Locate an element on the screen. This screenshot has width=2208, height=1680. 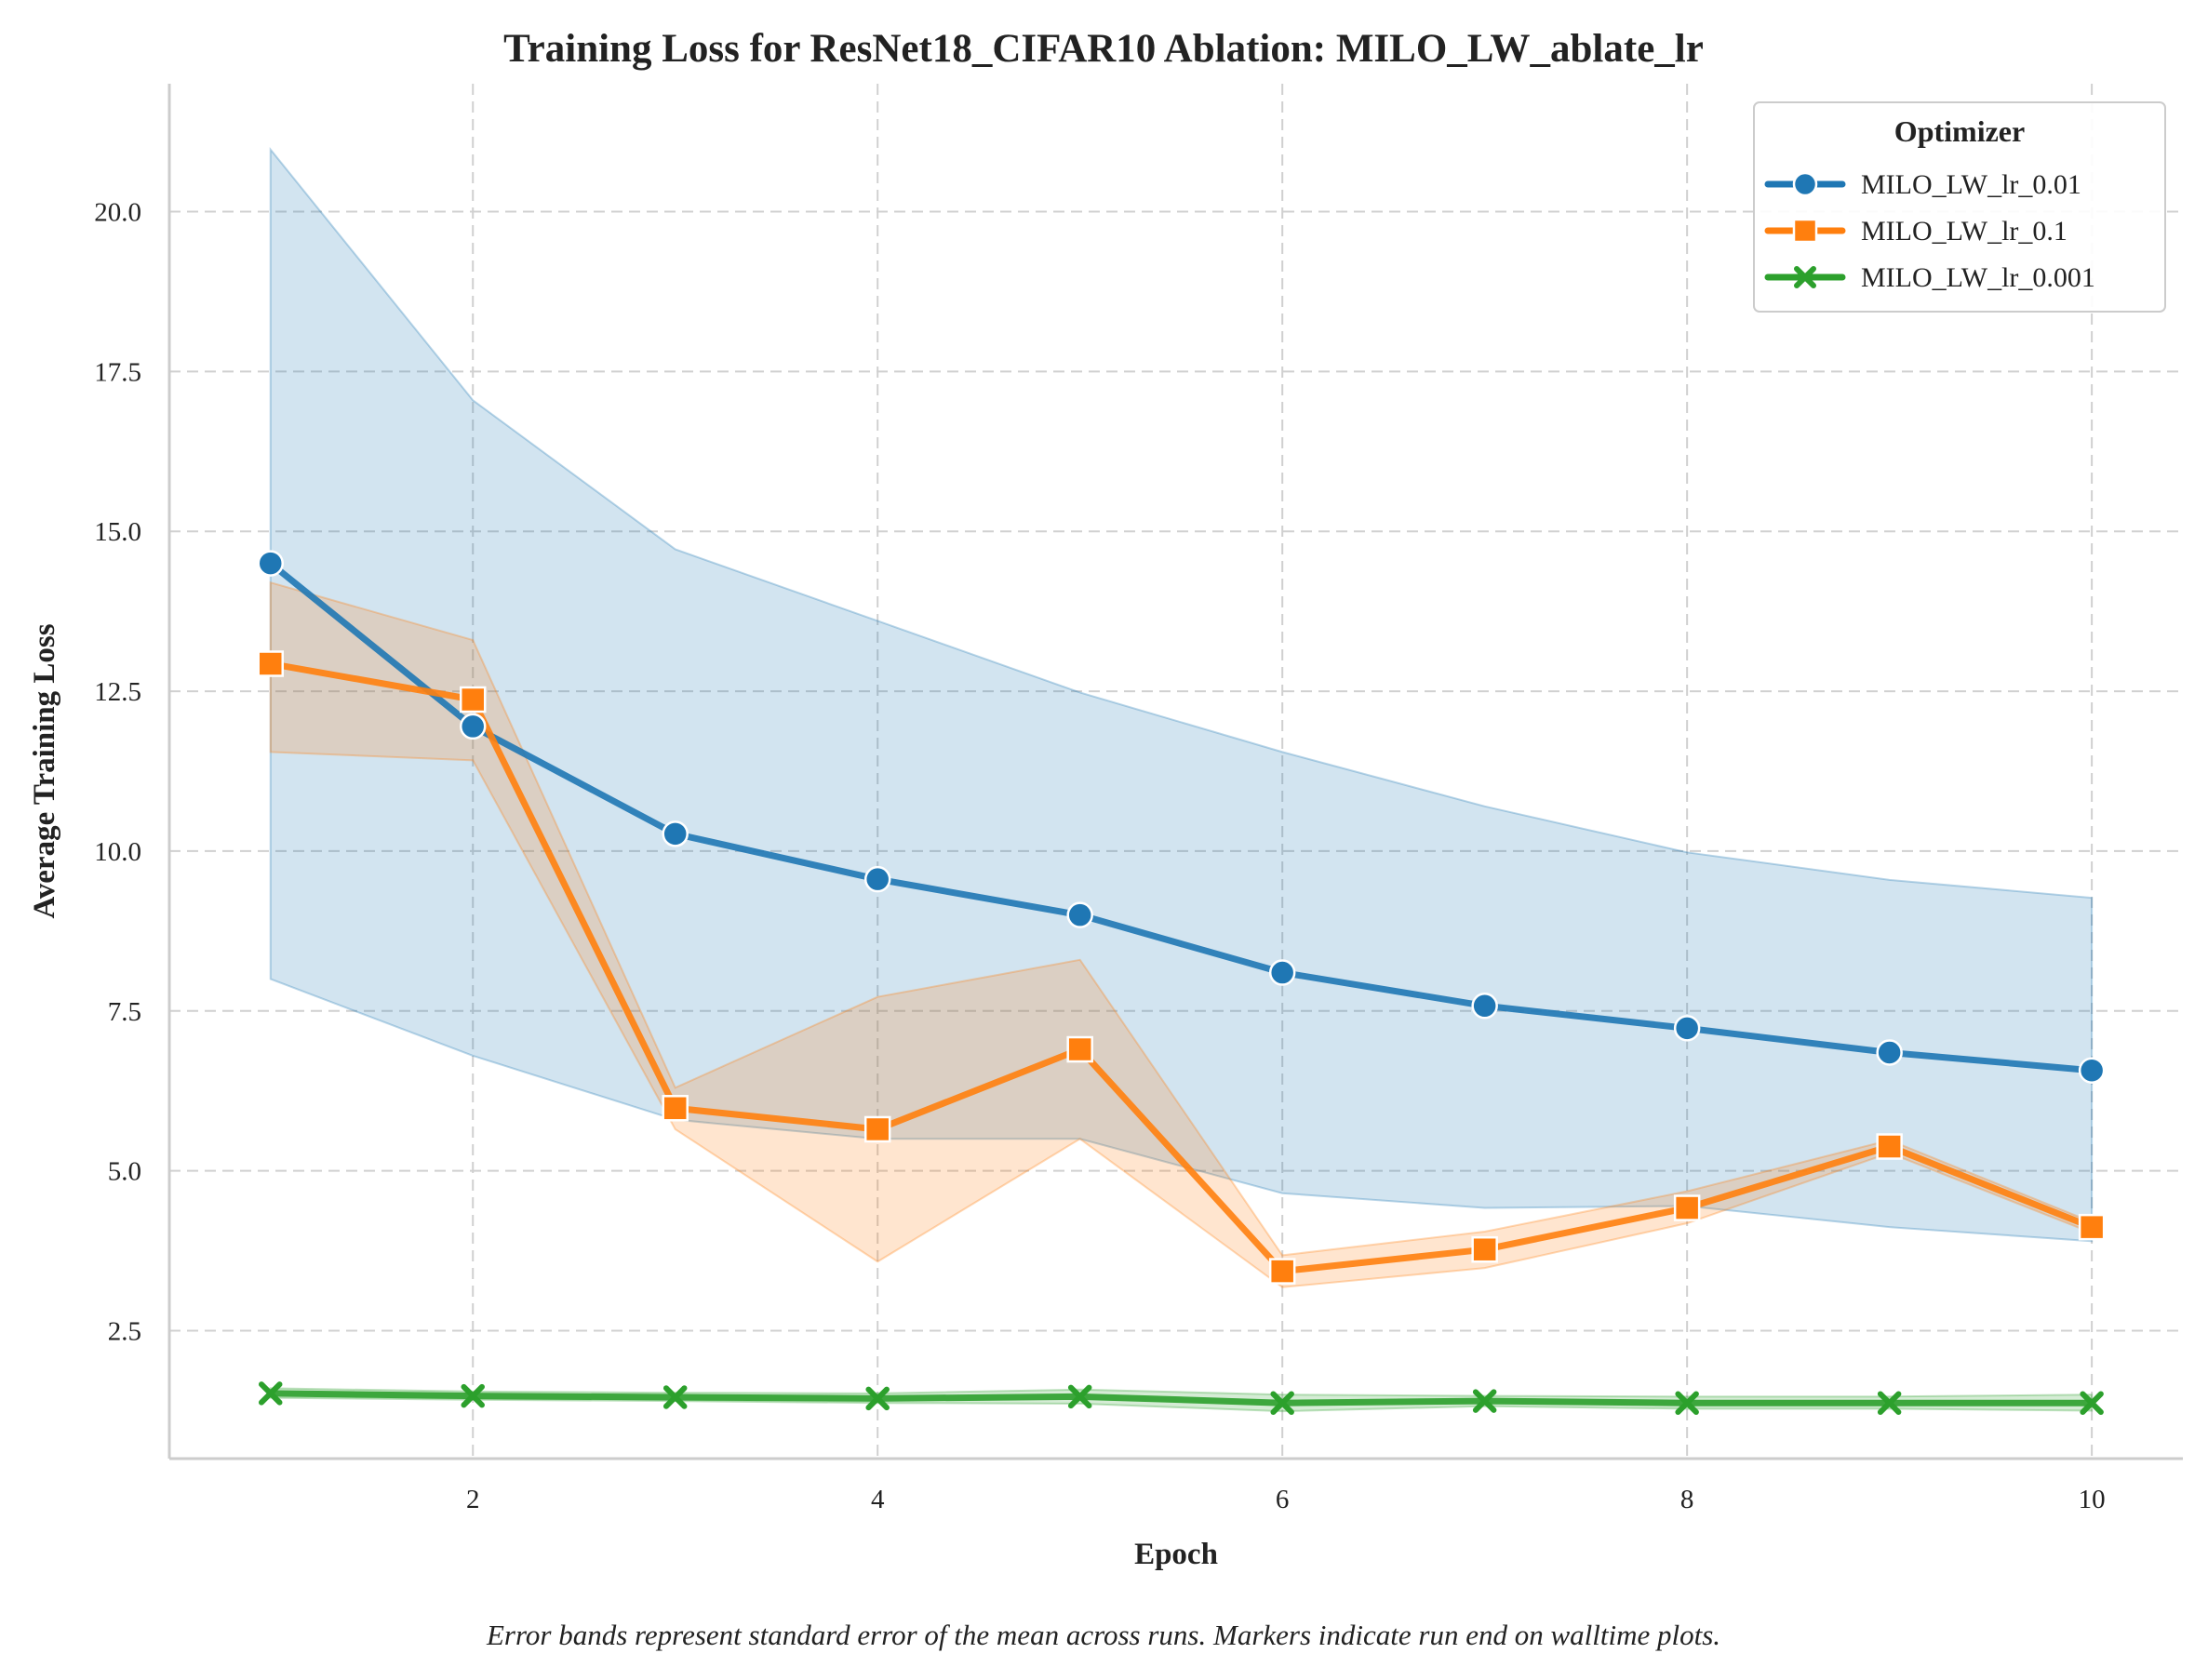
x-tick-label: 4 is located at coordinates (878, 1499).